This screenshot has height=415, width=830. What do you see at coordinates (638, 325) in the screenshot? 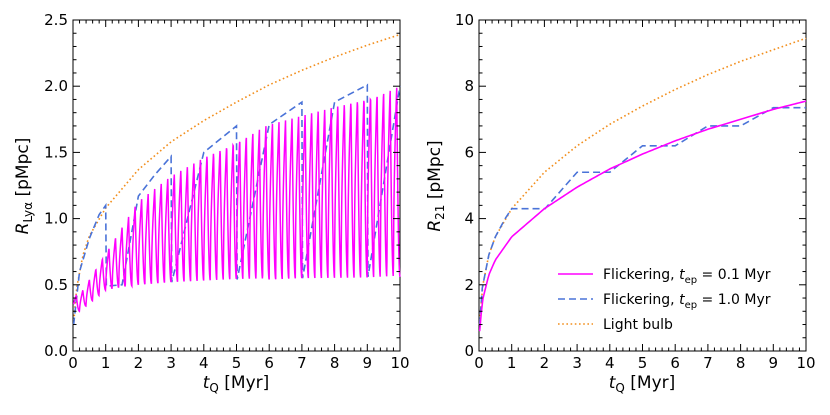
I see `legend-label-3: Light bulb` at bounding box center [638, 325].